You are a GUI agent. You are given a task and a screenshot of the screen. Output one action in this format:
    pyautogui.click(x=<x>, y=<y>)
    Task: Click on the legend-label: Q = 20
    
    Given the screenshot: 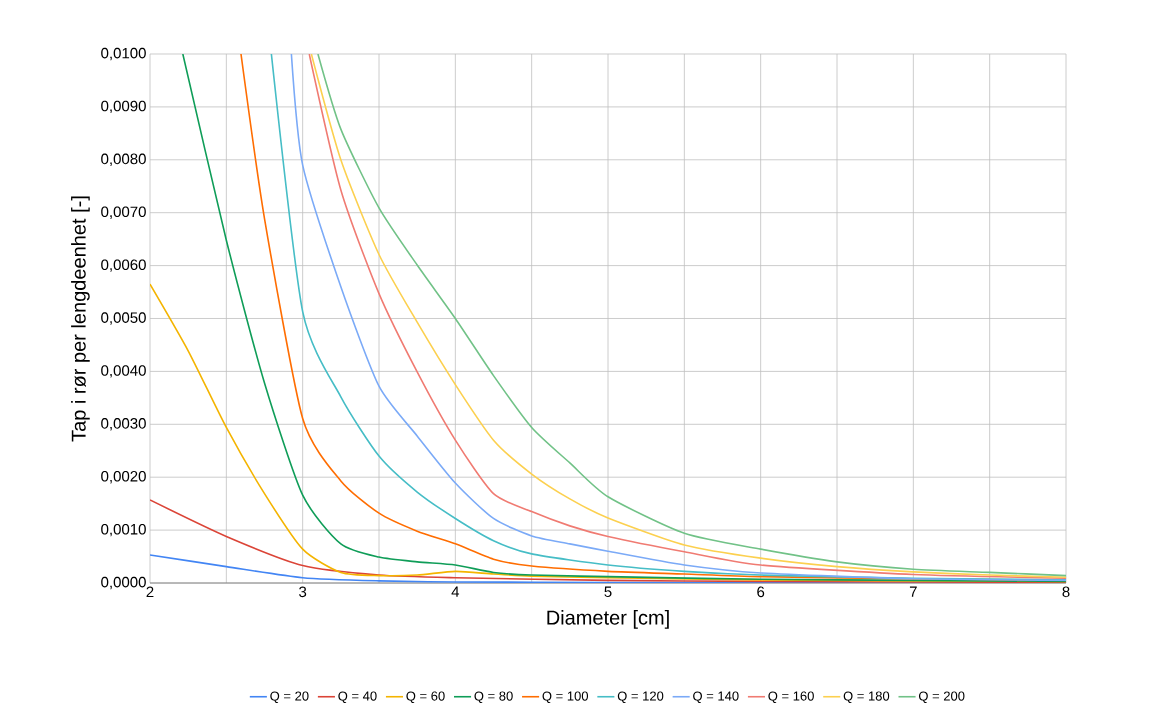 What is the action you would take?
    pyautogui.click(x=289, y=697)
    